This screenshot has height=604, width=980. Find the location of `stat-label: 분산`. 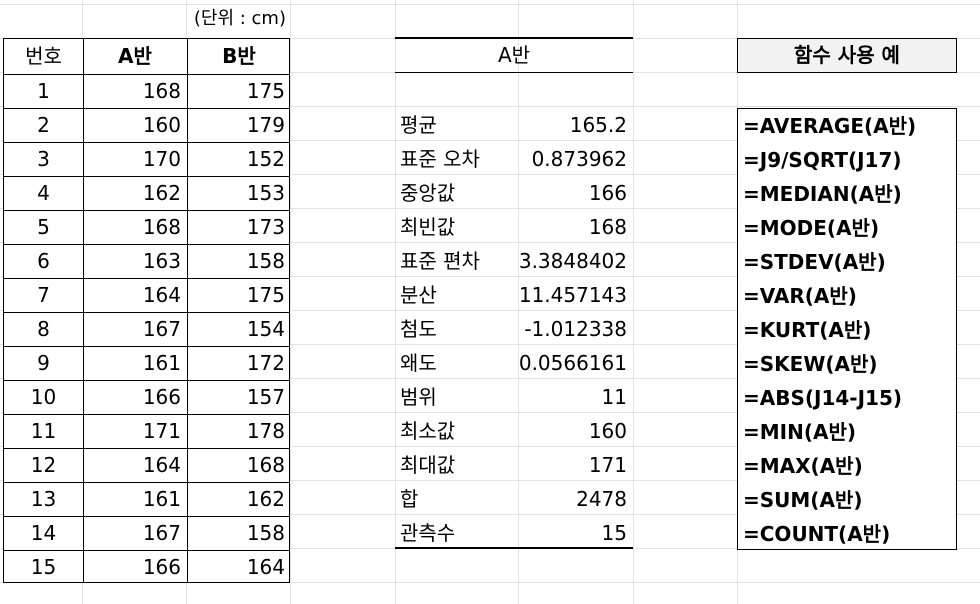

stat-label: 분산 is located at coordinates (418, 295).